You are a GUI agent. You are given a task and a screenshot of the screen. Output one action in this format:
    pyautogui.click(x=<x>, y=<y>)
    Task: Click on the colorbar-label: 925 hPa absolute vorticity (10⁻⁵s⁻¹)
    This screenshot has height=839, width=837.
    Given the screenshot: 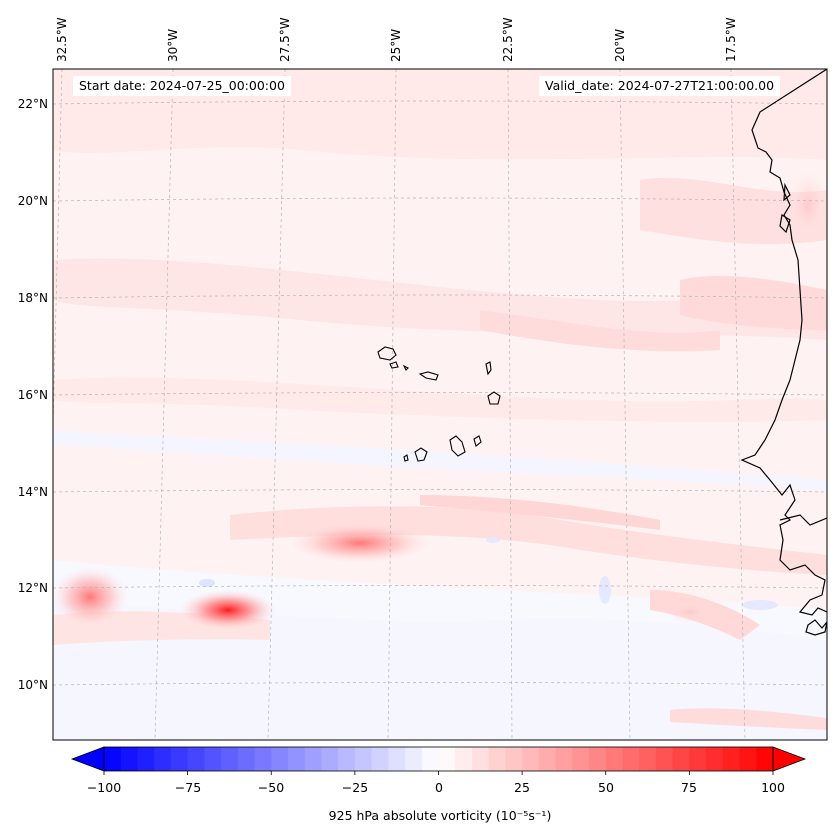 What is the action you would take?
    pyautogui.click(x=440, y=815)
    